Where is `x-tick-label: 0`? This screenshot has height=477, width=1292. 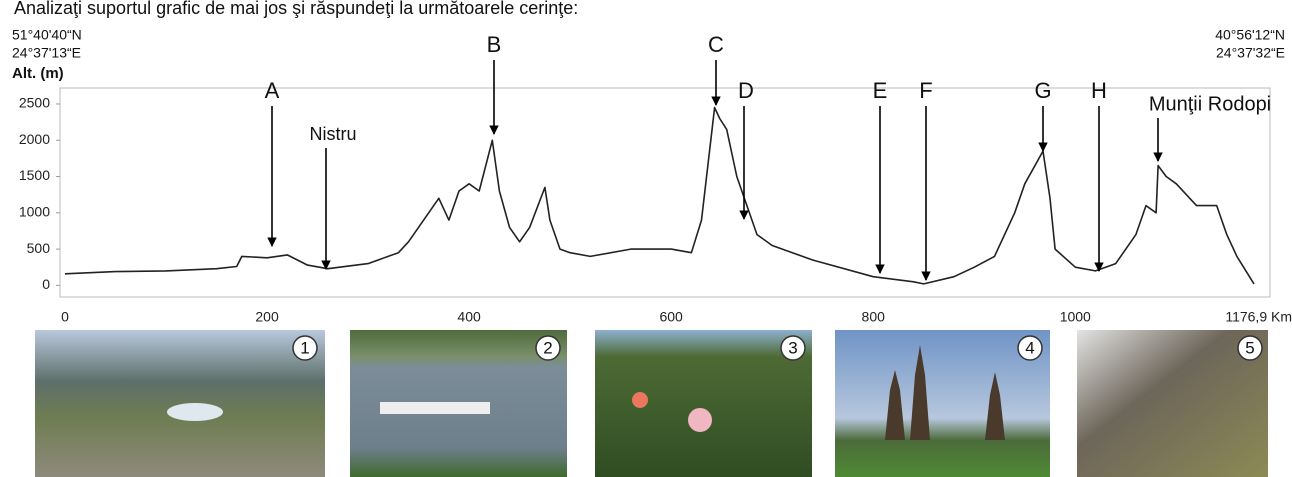 x-tick-label: 0 is located at coordinates (65, 317).